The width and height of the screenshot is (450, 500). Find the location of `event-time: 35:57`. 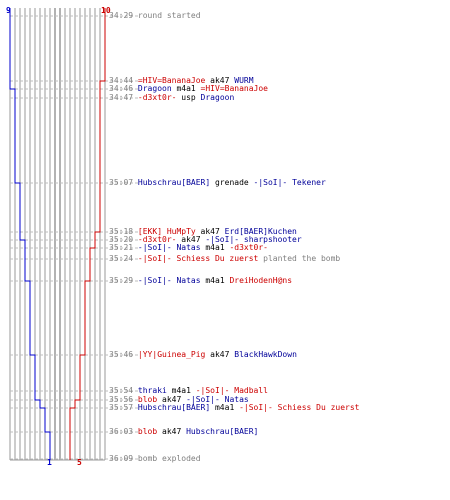

event-time: 35:57 is located at coordinates (121, 407).